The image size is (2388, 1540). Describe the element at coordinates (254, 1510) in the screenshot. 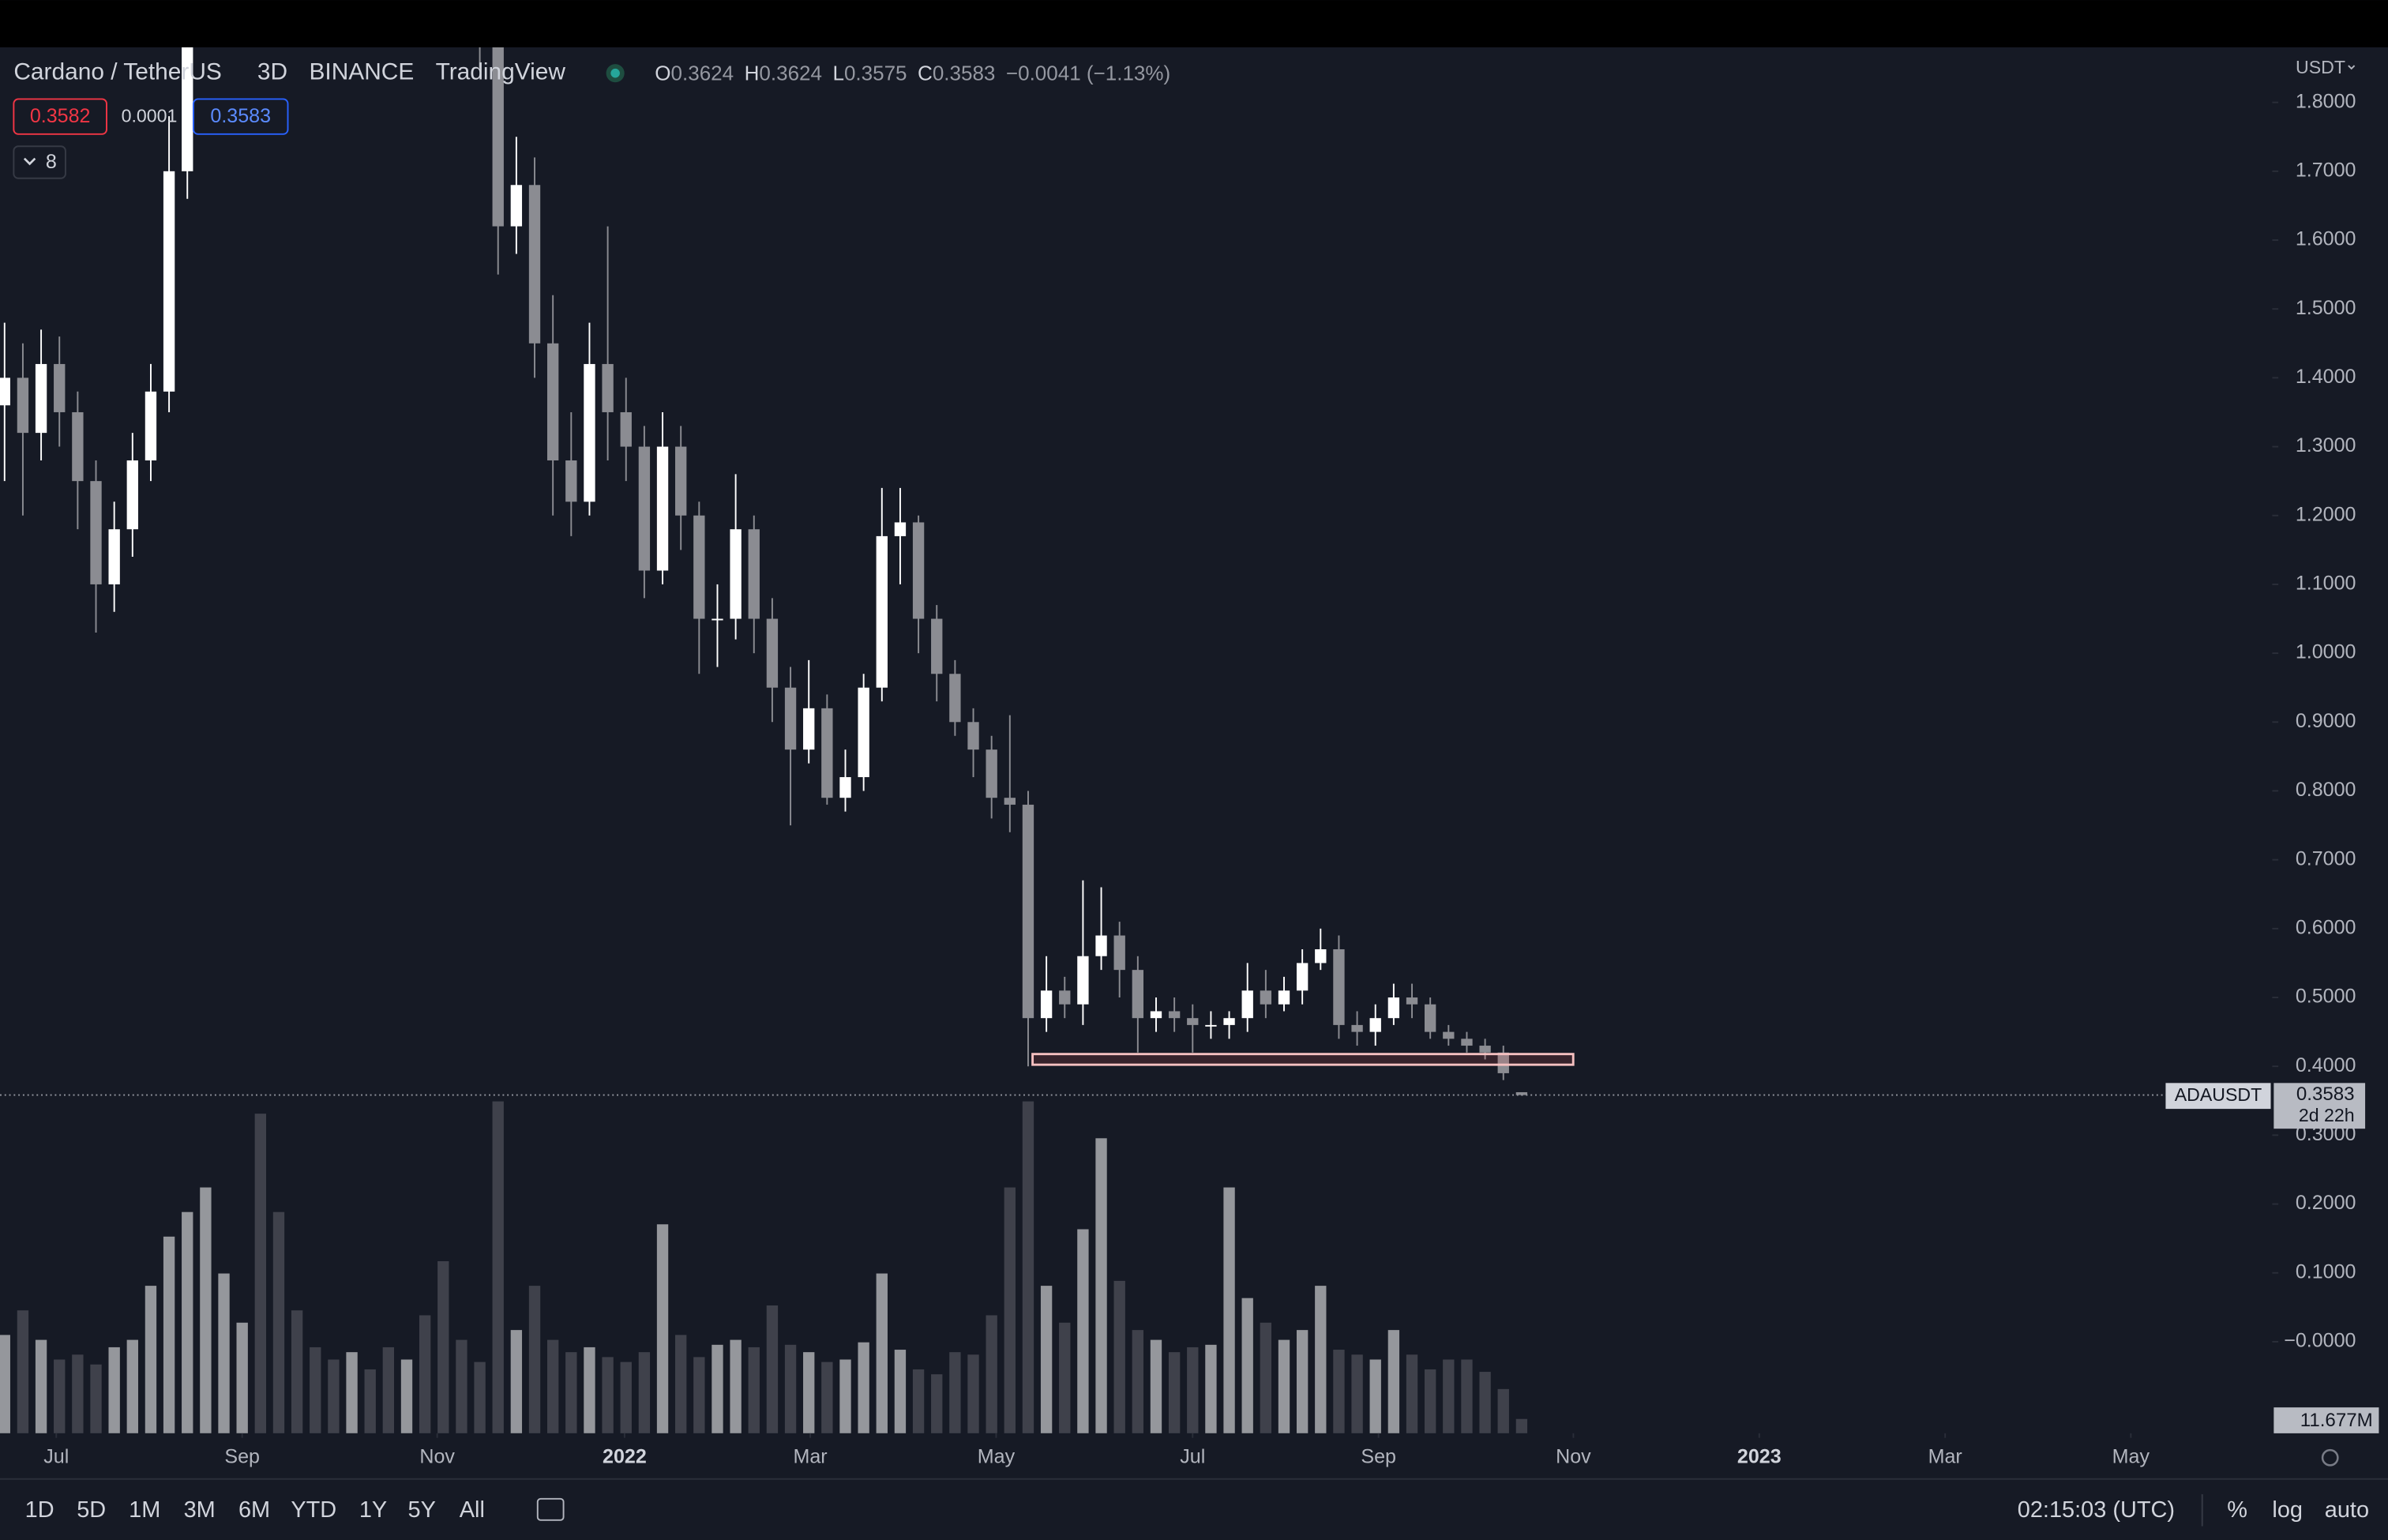

I see `range-button: 6M` at that location.